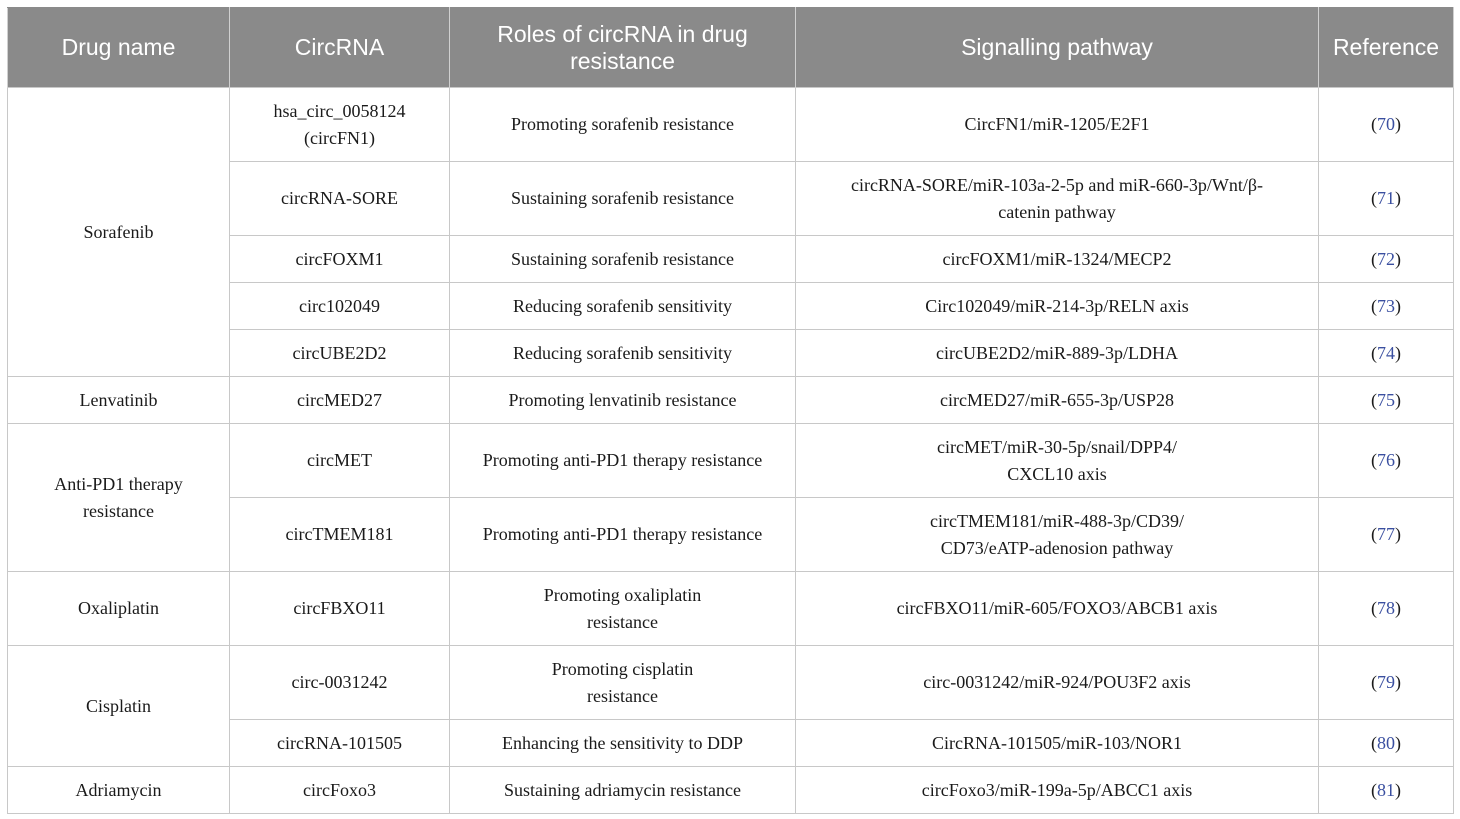 The width and height of the screenshot is (1460, 819). What do you see at coordinates (339, 460) in the screenshot?
I see `circrna-cell: circMET` at bounding box center [339, 460].